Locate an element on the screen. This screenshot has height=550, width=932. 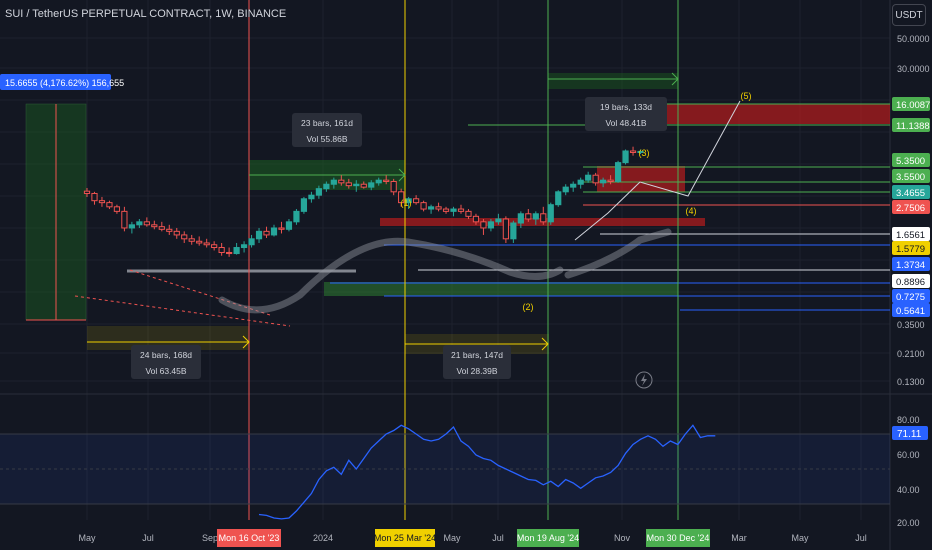
x-tick-label: Nov is located at coordinates (622, 538).